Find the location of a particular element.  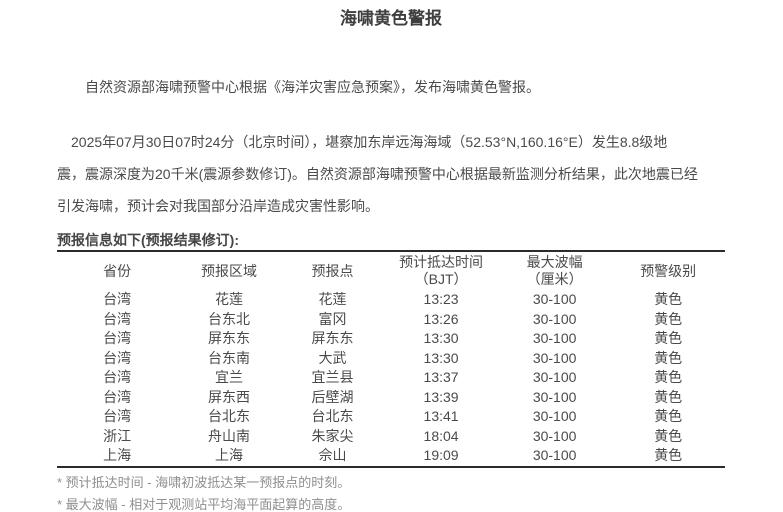

forecast-table-label: 预报信息如下(预报结果修订): is located at coordinates (148, 240).